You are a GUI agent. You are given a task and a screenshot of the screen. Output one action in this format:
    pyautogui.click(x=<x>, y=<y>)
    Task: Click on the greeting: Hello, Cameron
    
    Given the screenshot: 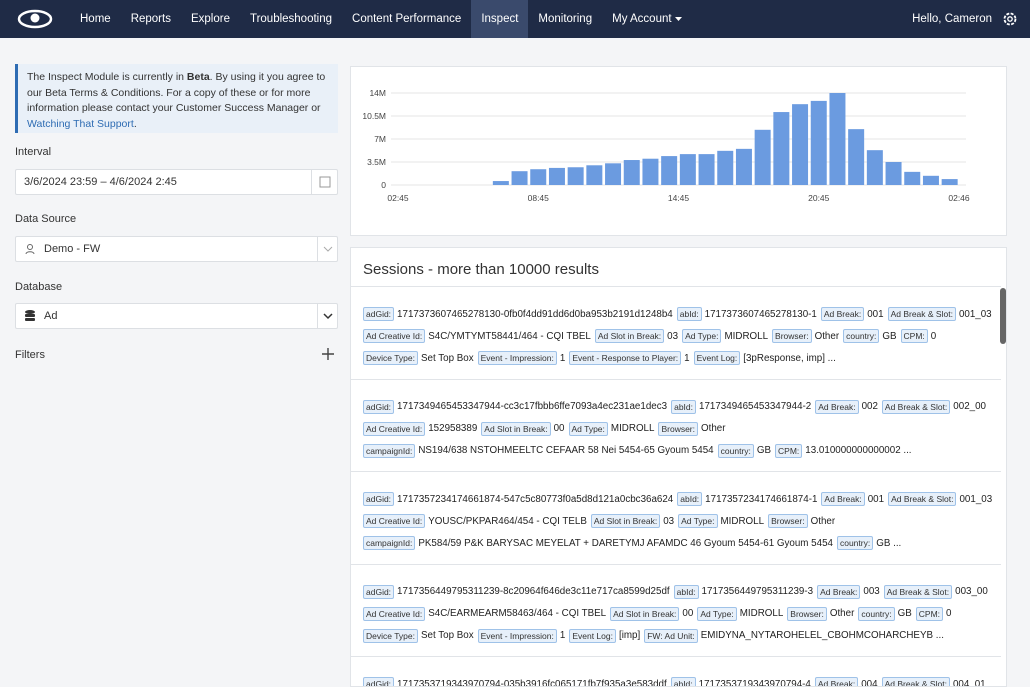 What is the action you would take?
    pyautogui.click(x=956, y=19)
    